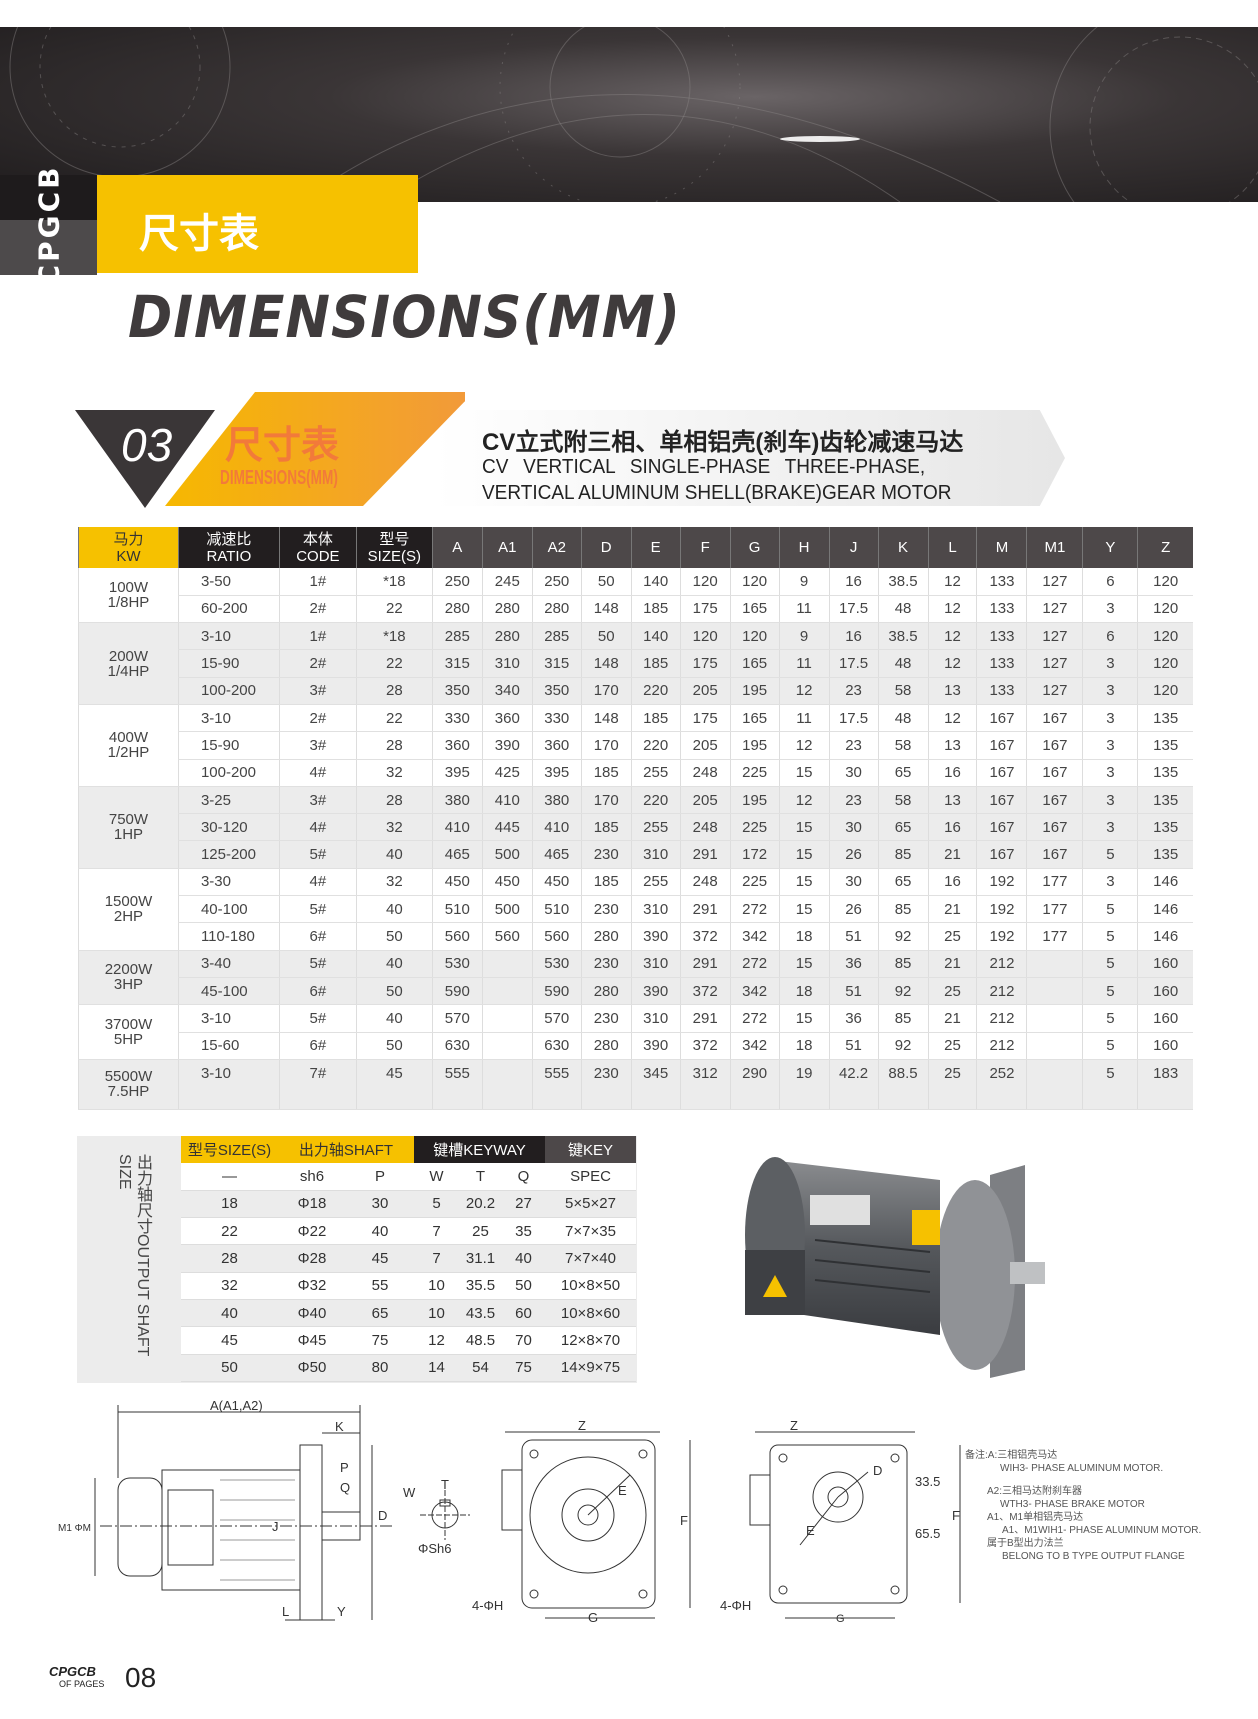  Describe the element at coordinates (317, 539) in the screenshot. I see `header-cn: 本体` at that location.